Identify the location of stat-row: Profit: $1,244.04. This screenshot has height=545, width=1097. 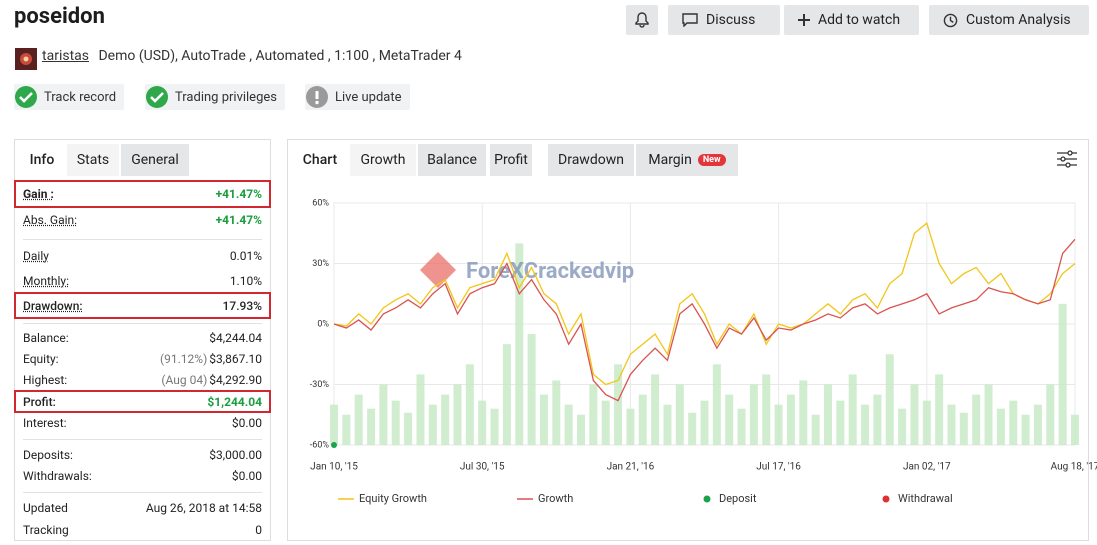
(142, 401).